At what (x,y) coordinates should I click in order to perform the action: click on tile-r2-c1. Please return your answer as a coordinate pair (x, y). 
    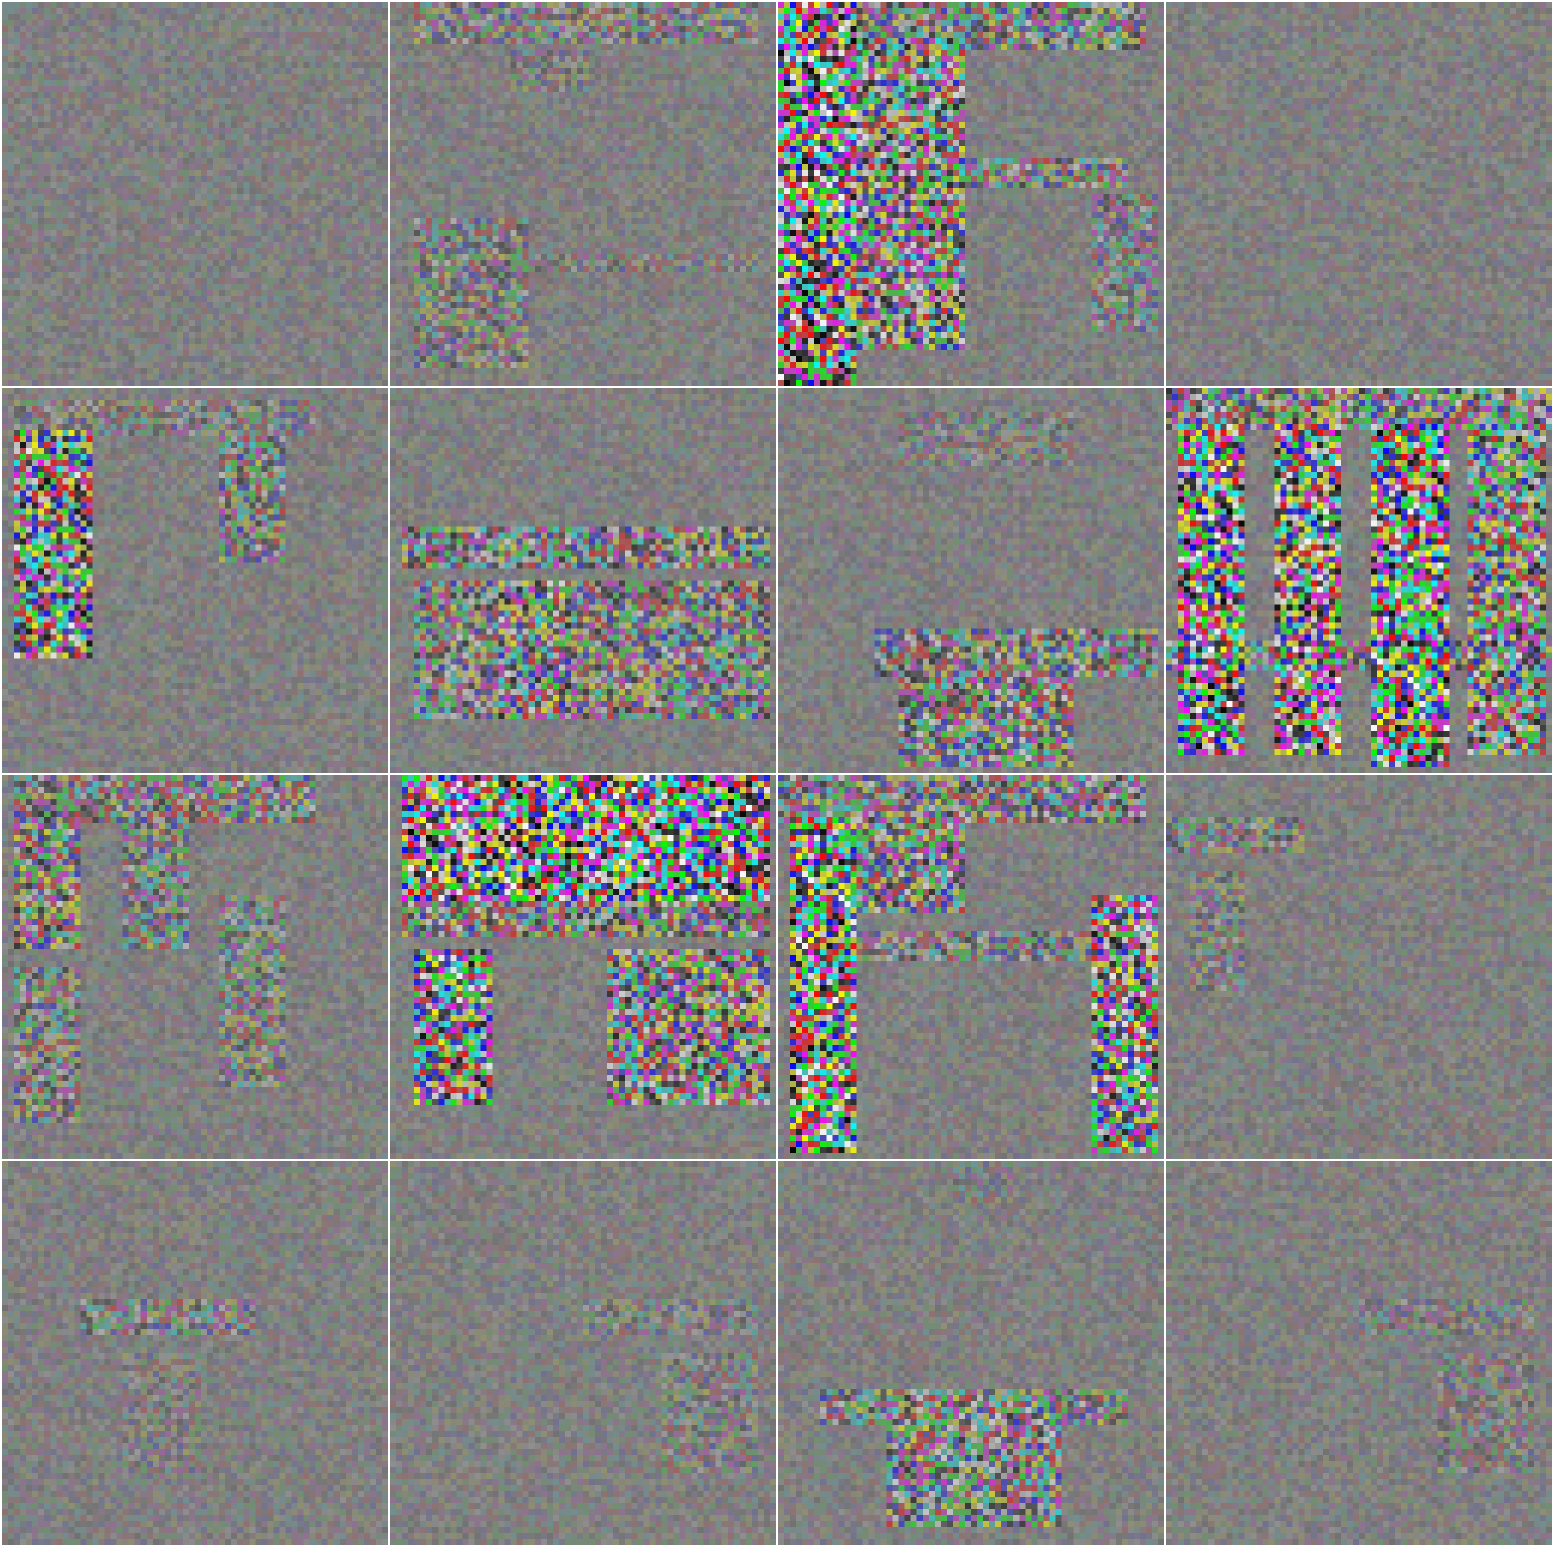
    Looking at the image, I should click on (195, 580).